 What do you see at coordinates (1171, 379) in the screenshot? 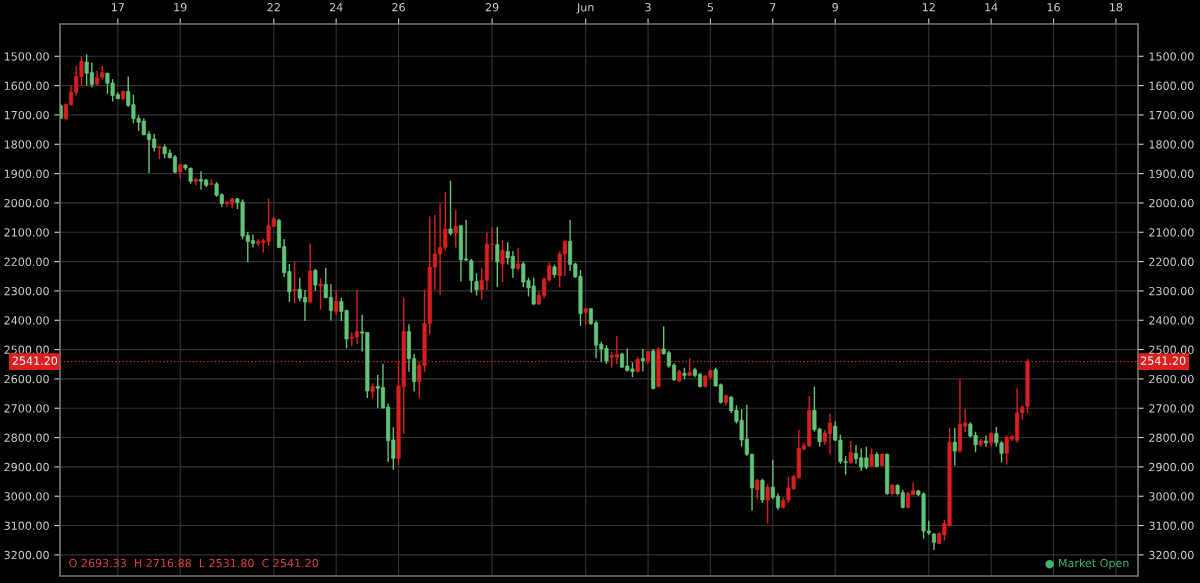
I see `y2-tick-label: 2600.00` at bounding box center [1171, 379].